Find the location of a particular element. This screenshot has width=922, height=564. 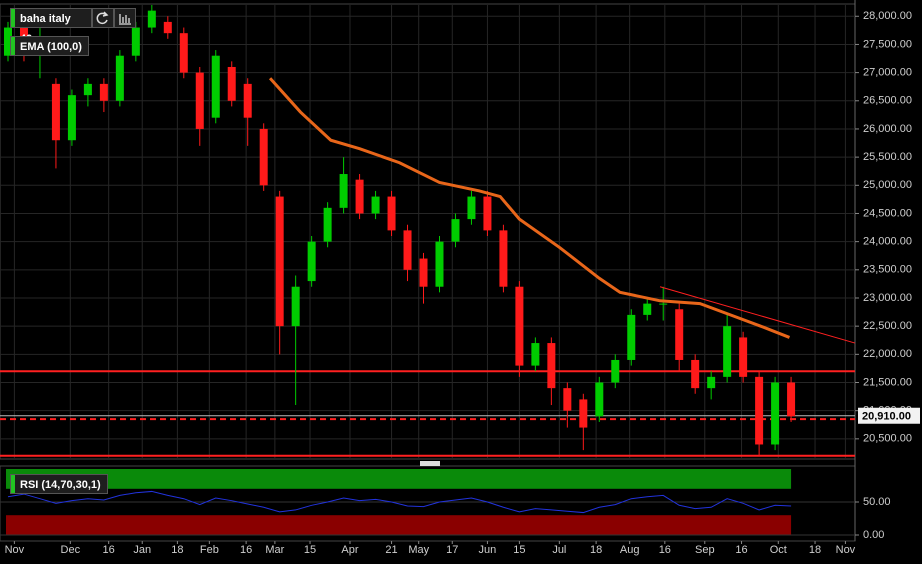

refresh-button is located at coordinates (103, 18).